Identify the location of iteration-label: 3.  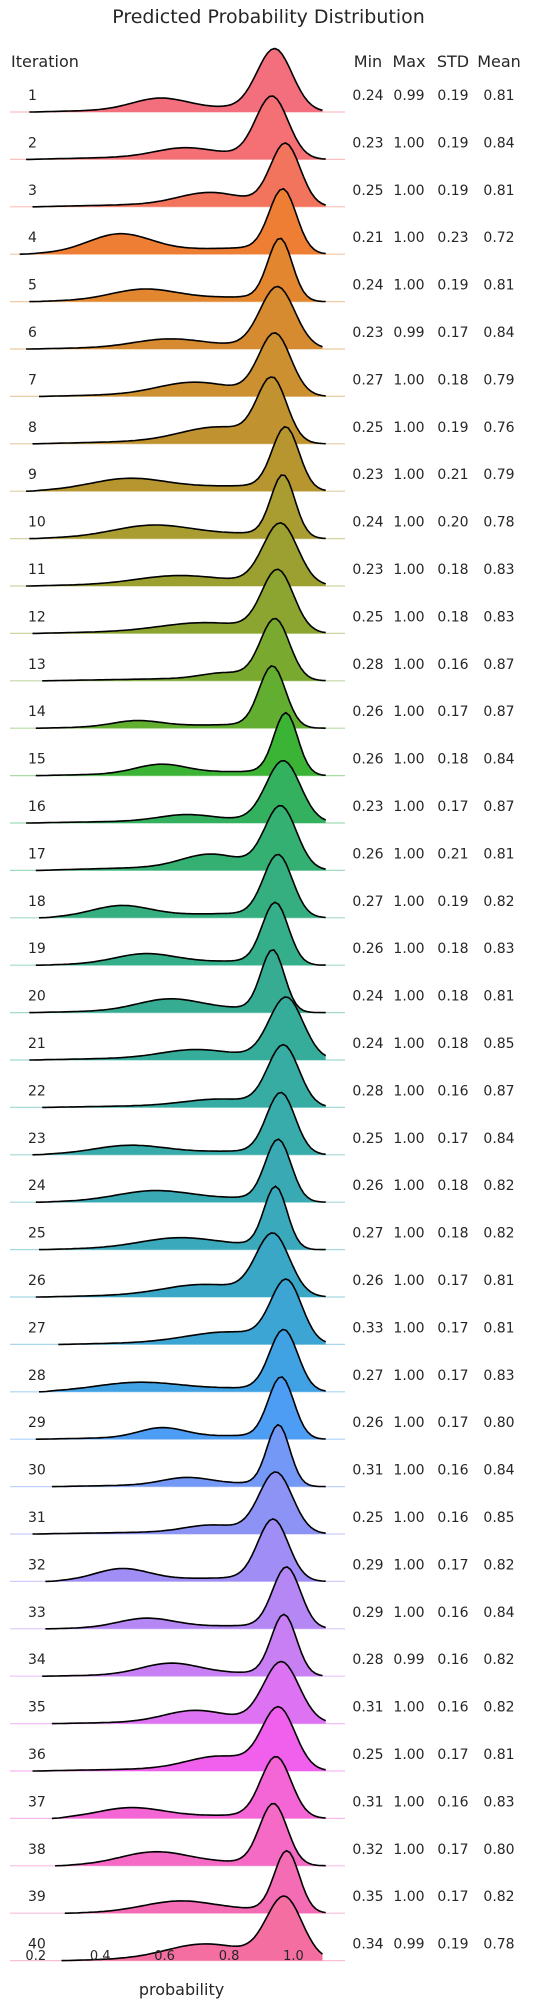
(32, 191).